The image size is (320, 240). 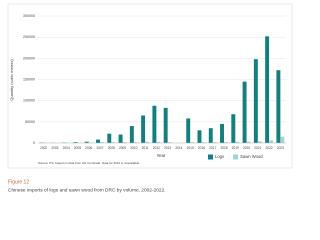 What do you see at coordinates (167, 148) in the screenshot?
I see `x-tick-label: 2013` at bounding box center [167, 148].